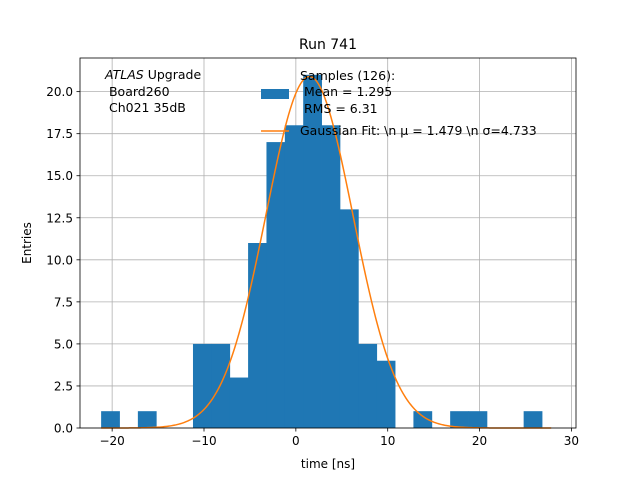 The height and width of the screenshot is (484, 640). I want to click on legend-fit-label: Gaussian Fit: \n μ = 1.479 \n σ=4.733, so click(418, 130).